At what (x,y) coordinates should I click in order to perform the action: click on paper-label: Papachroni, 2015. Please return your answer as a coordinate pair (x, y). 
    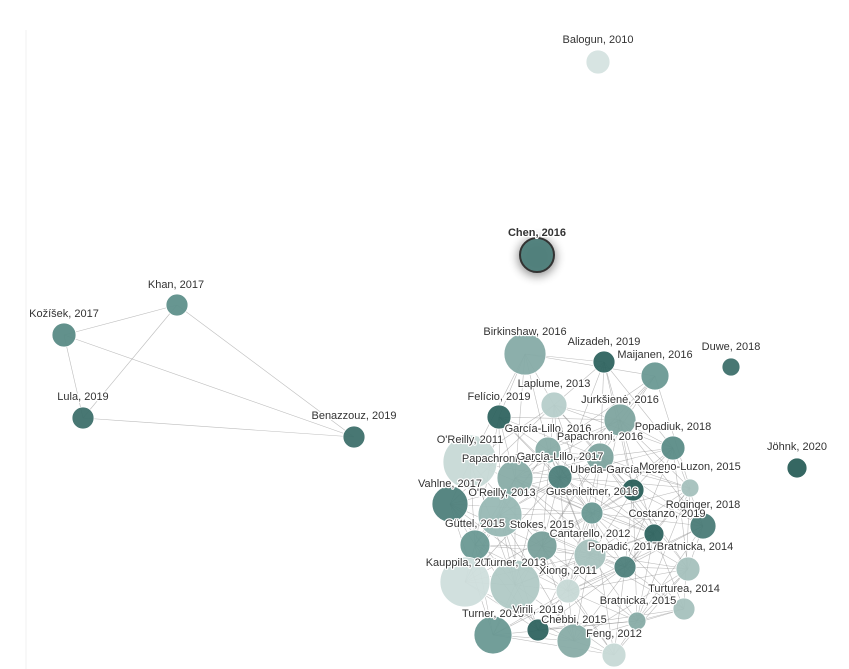
    Looking at the image, I should click on (505, 459).